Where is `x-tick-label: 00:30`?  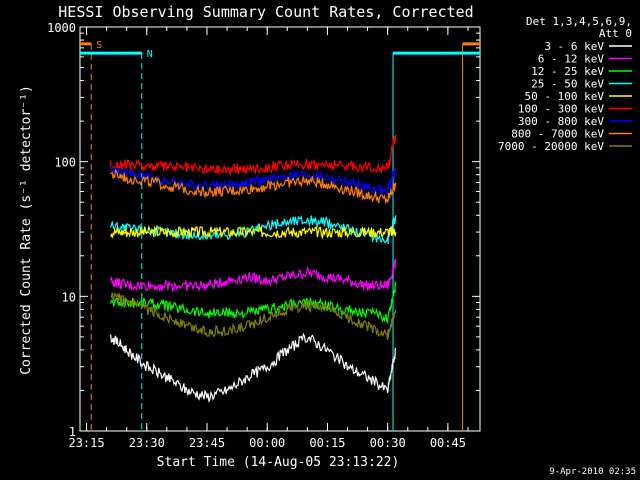
x-tick-label: 00:30 is located at coordinates (388, 443).